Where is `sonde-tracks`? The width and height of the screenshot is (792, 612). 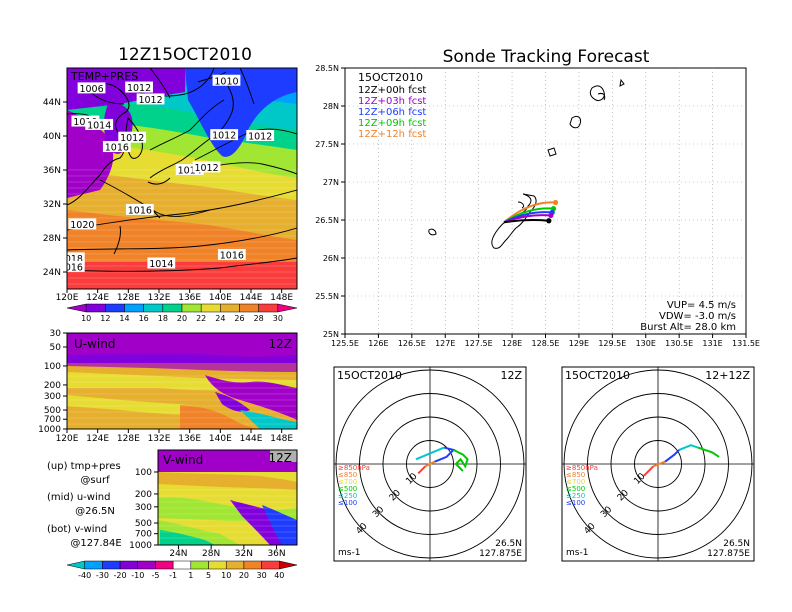
sonde-tracks is located at coordinates (531, 211).